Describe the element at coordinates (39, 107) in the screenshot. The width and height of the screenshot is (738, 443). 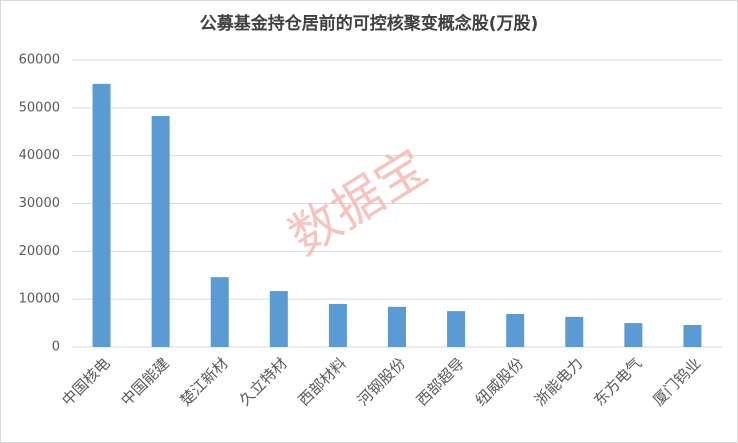
I see `y-tick-label: 50000` at that location.